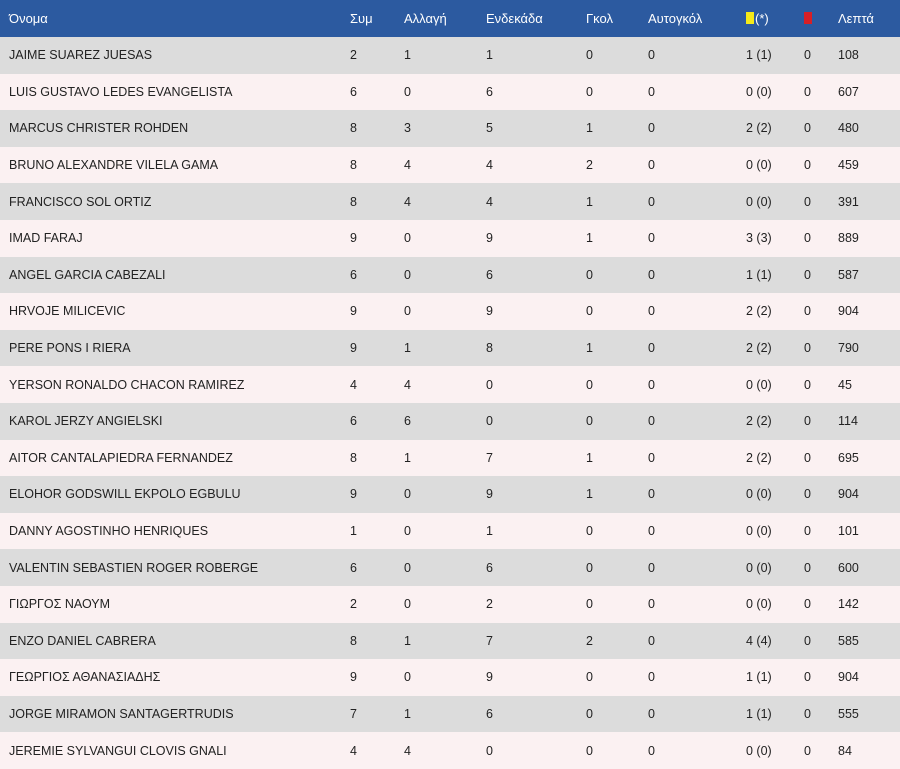 Image resolution: width=900 pixels, height=769 pixels. What do you see at coordinates (514, 18) in the screenshot?
I see `header-starts: Ενδεκάδα` at bounding box center [514, 18].